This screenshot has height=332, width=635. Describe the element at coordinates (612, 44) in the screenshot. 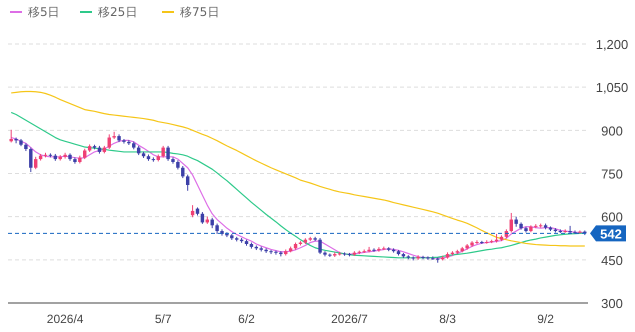

I see `y-tick-label: 1,200` at that location.